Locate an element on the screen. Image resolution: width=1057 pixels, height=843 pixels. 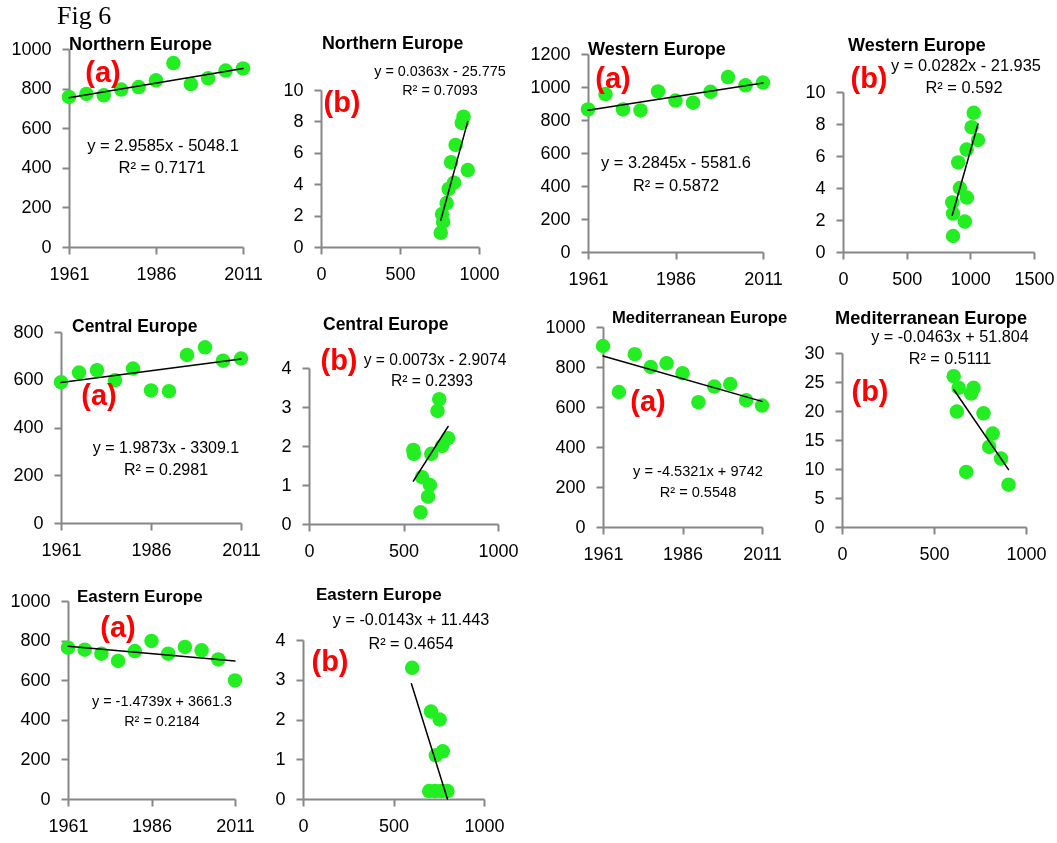
annotation: R² = 0.7093 is located at coordinates (440, 90).